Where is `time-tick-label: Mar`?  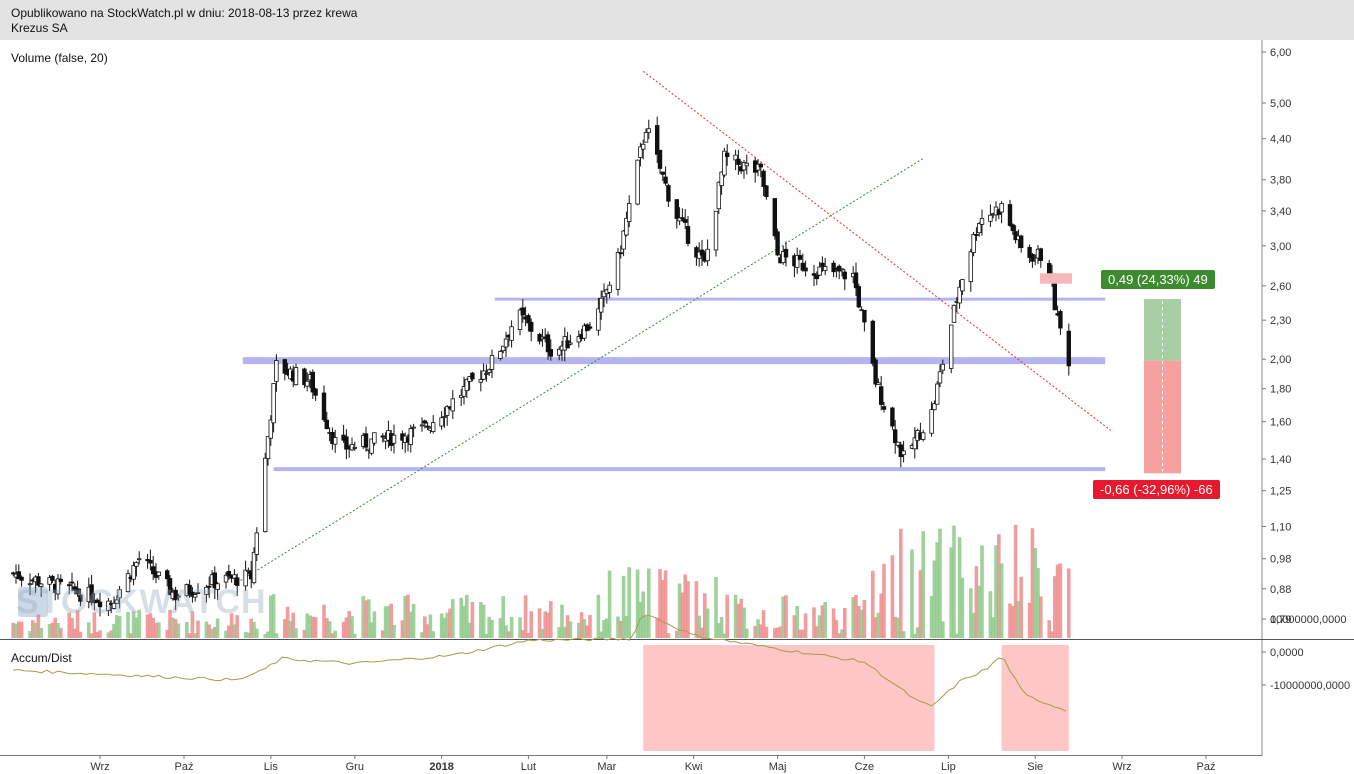 time-tick-label: Mar is located at coordinates (606, 767).